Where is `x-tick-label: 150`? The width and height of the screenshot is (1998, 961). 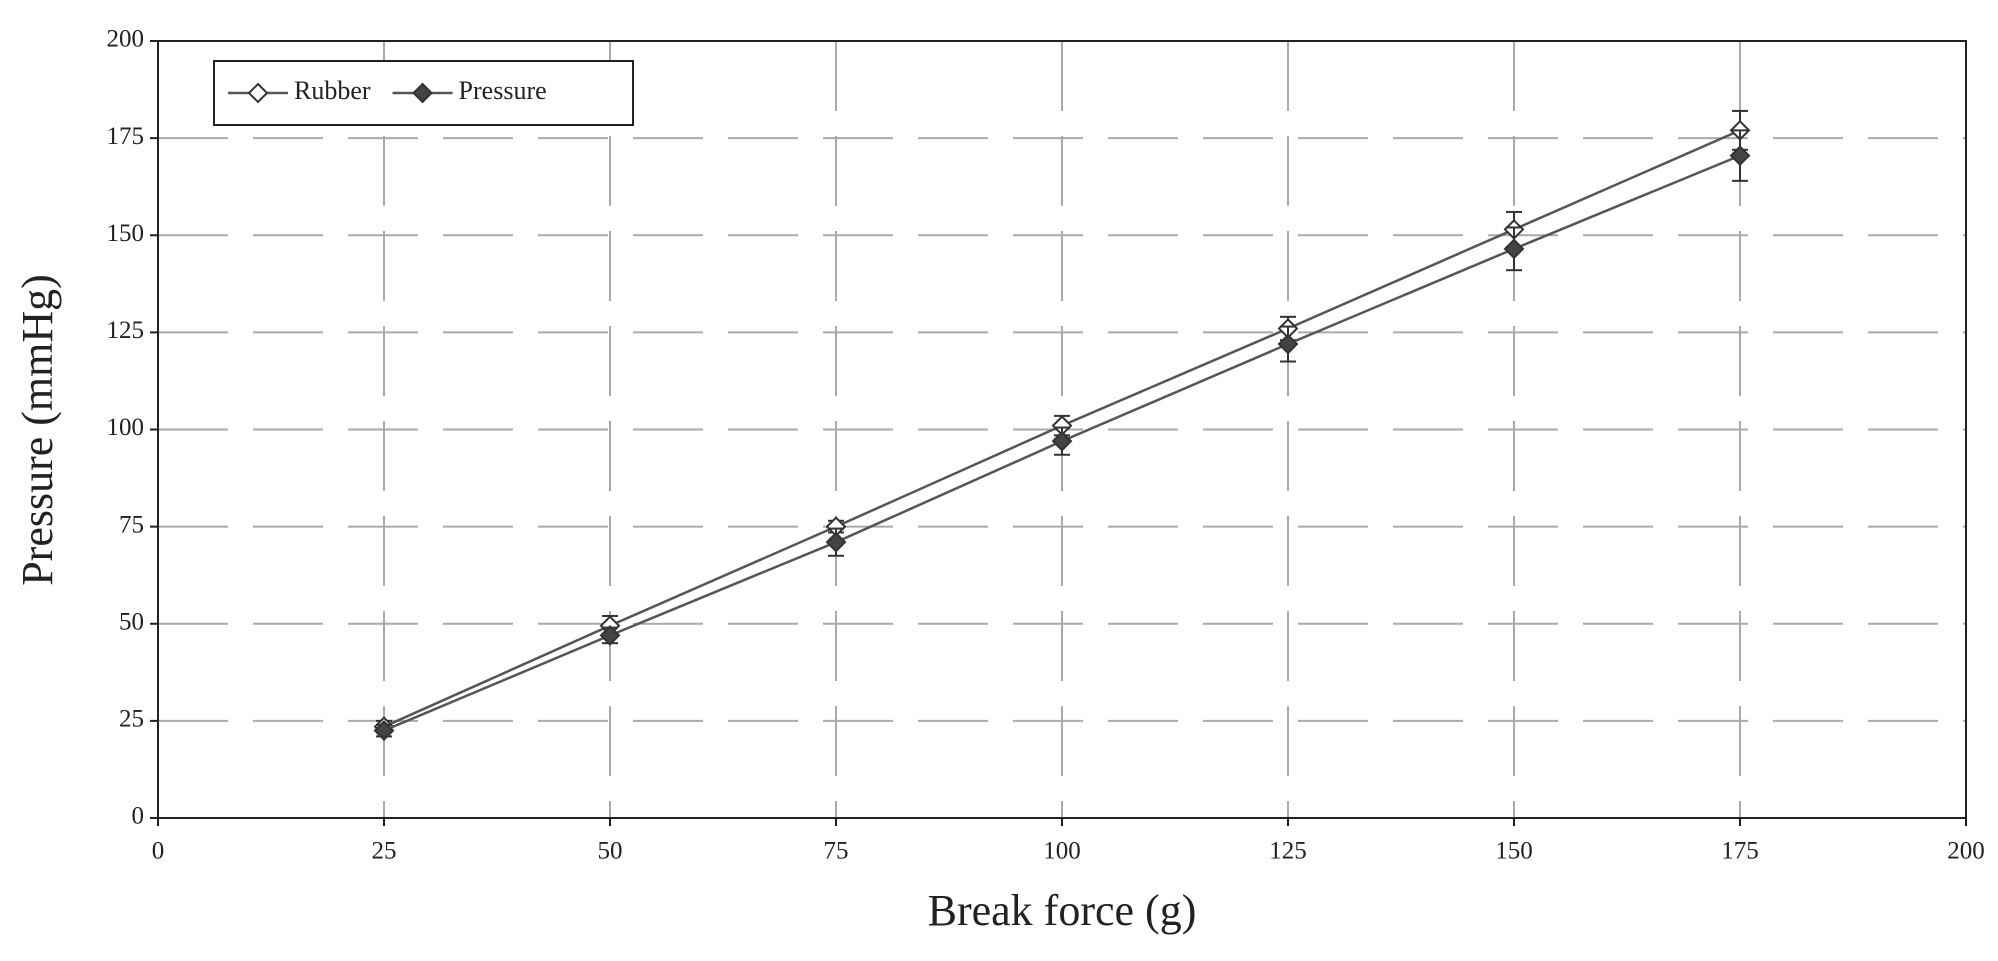
x-tick-label: 150 is located at coordinates (1514, 851).